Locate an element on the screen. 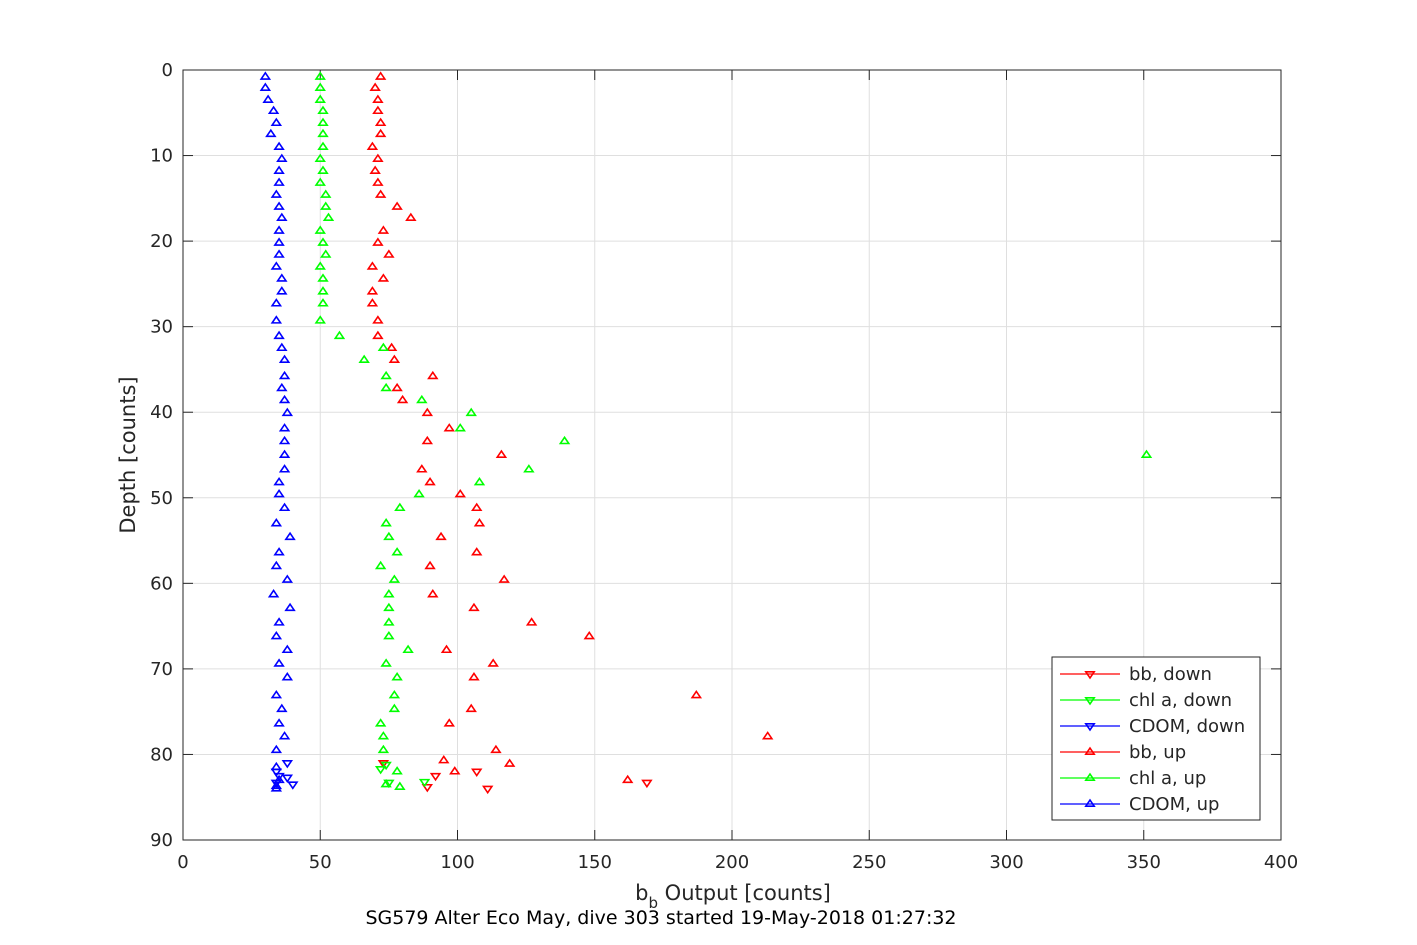 This screenshot has height=945, width=1417. y-tick-label: 50 is located at coordinates (161, 498).